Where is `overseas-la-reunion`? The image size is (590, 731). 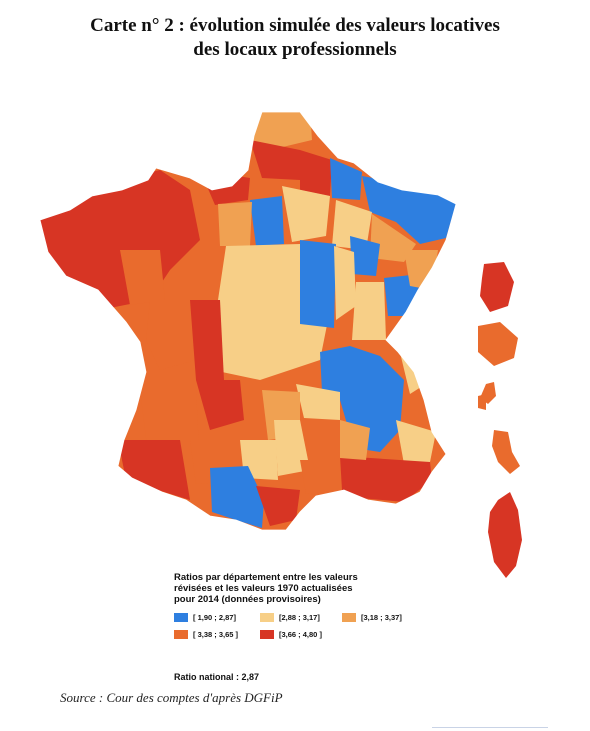
overseas-la-reunion is located at coordinates (506, 452).